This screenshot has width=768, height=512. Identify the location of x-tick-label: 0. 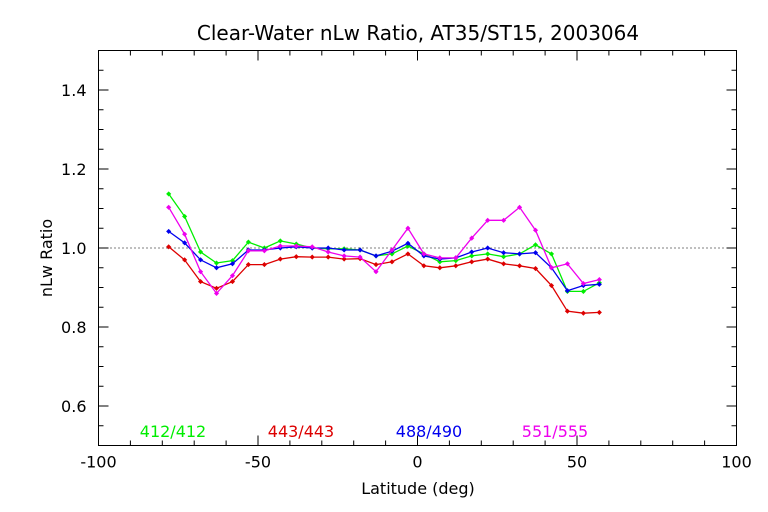
(417, 462).